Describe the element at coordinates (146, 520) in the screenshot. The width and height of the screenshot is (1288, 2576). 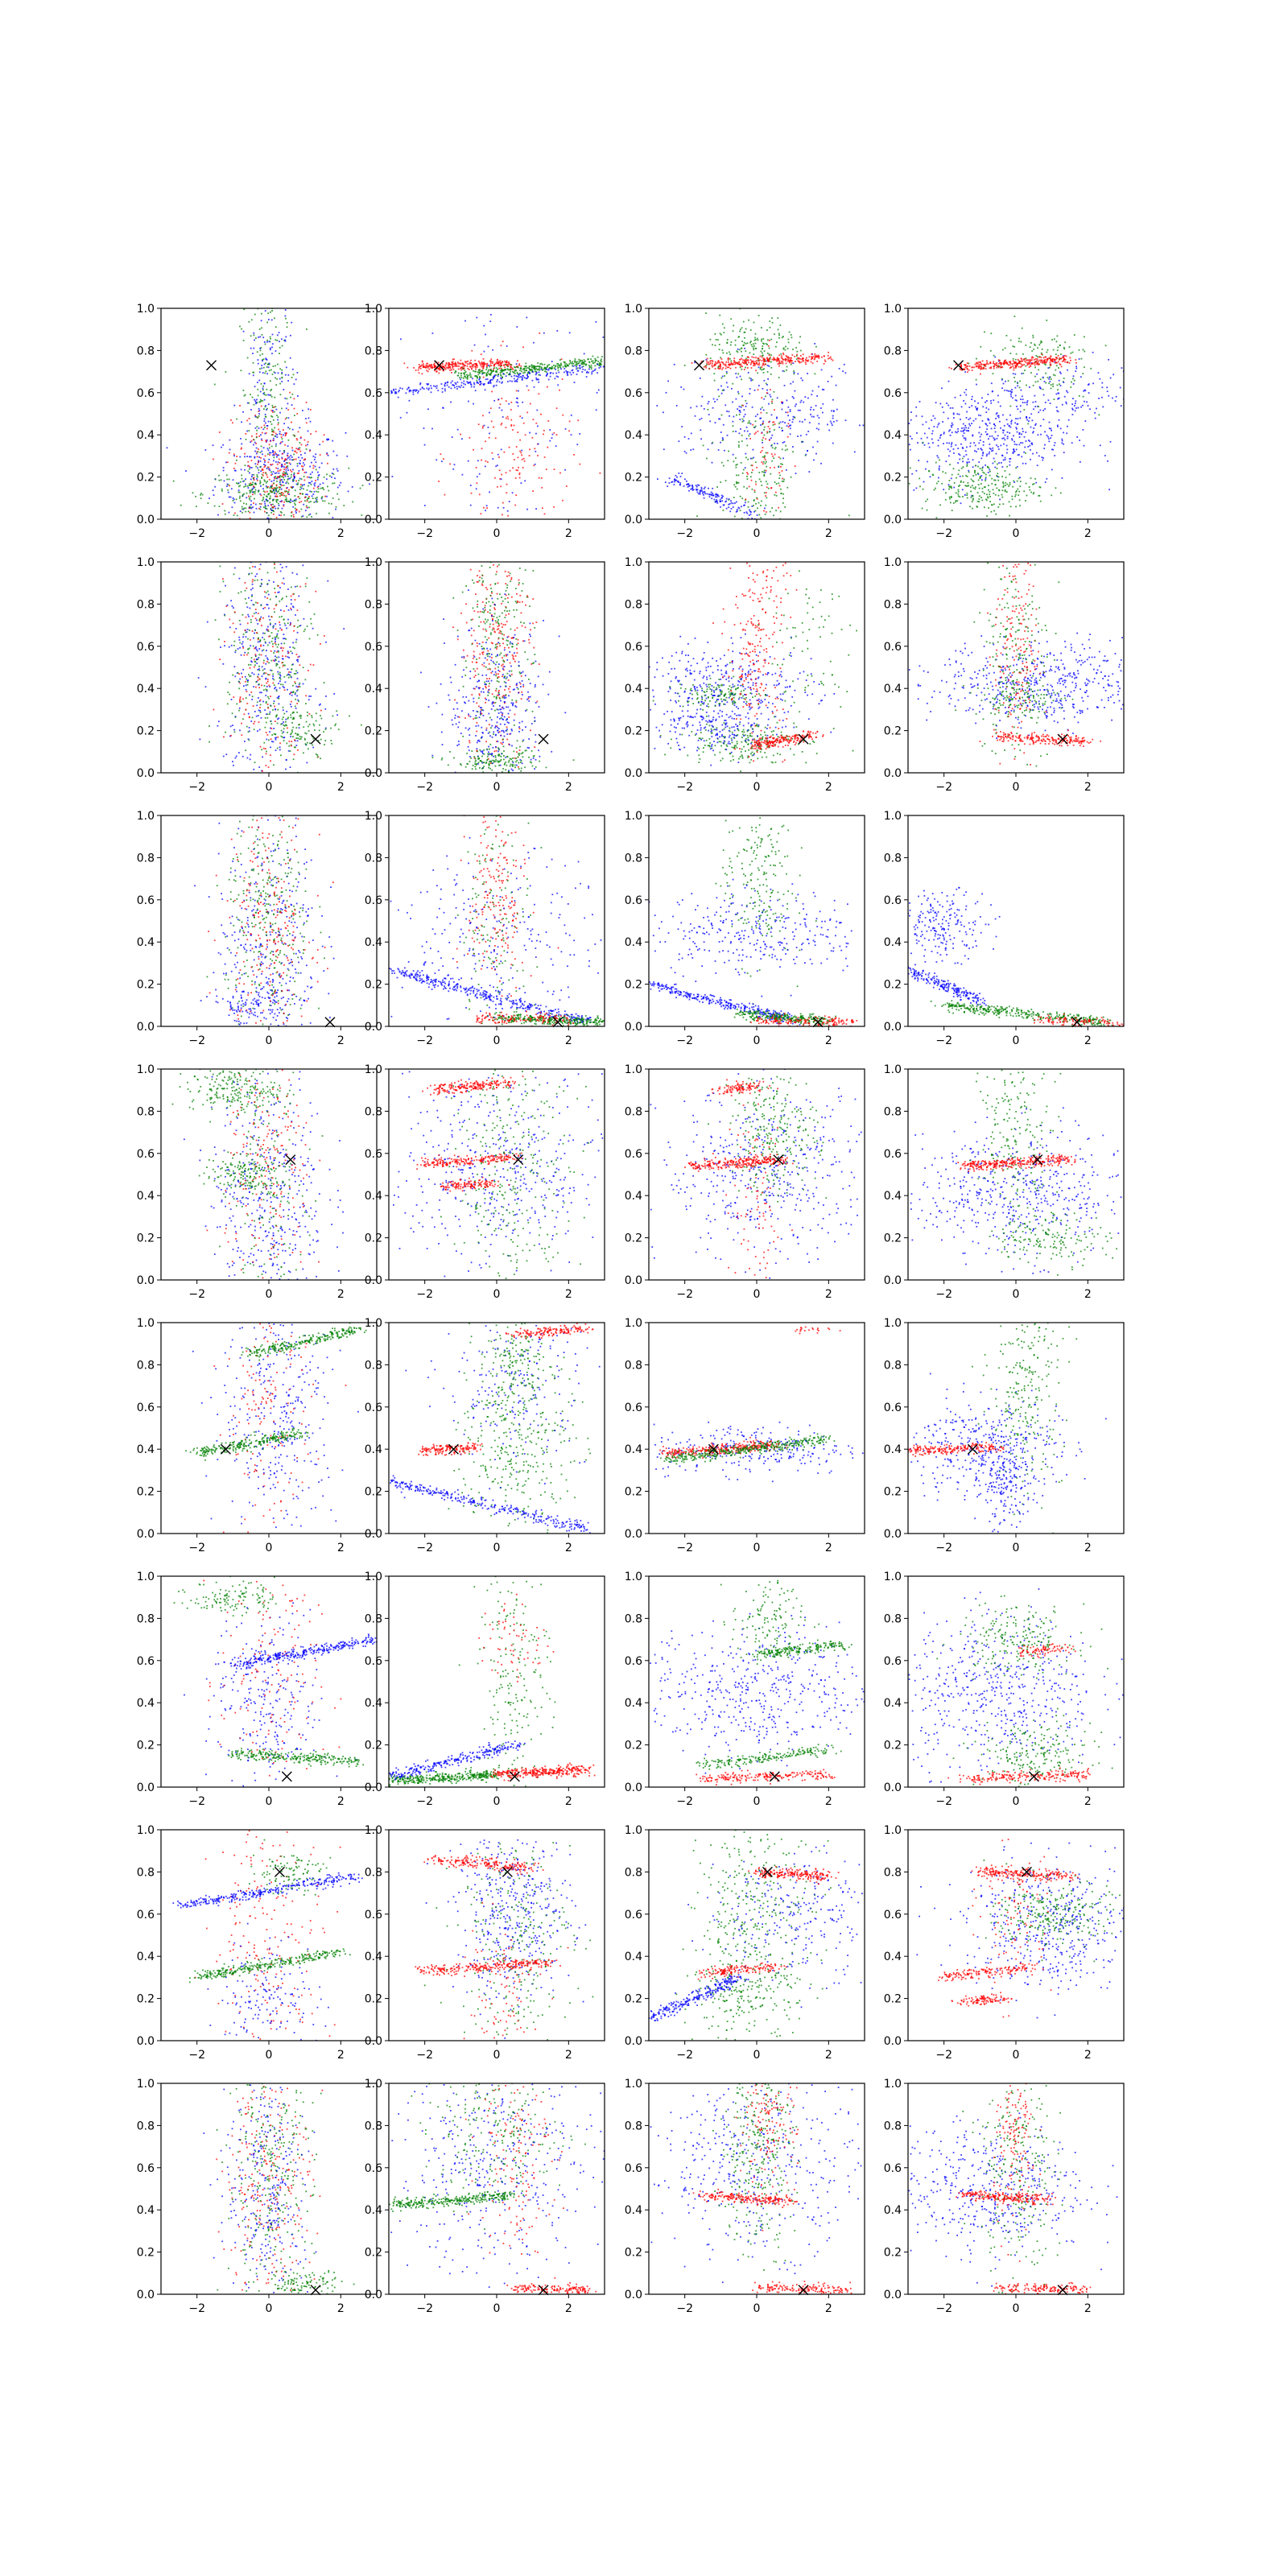
I see `y-tick-label: 0.0` at that location.